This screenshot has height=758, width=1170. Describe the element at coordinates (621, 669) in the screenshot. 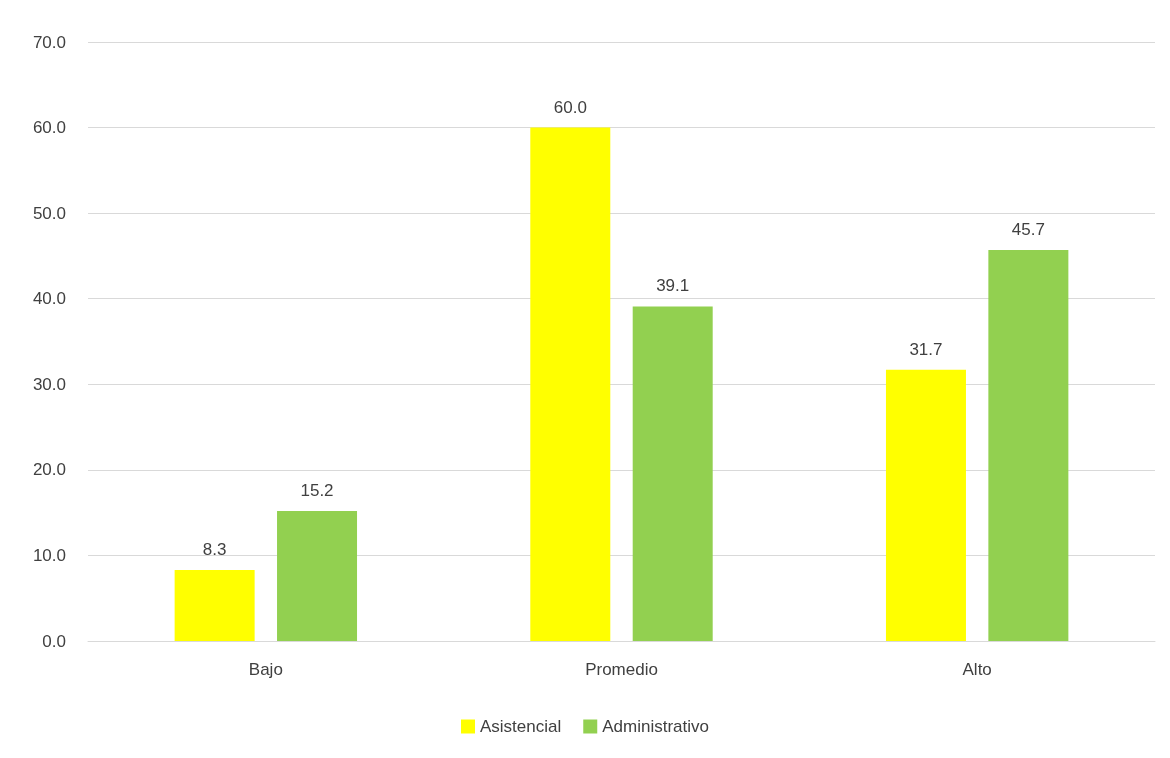

I see `x-tick-label: Promedio` at that location.